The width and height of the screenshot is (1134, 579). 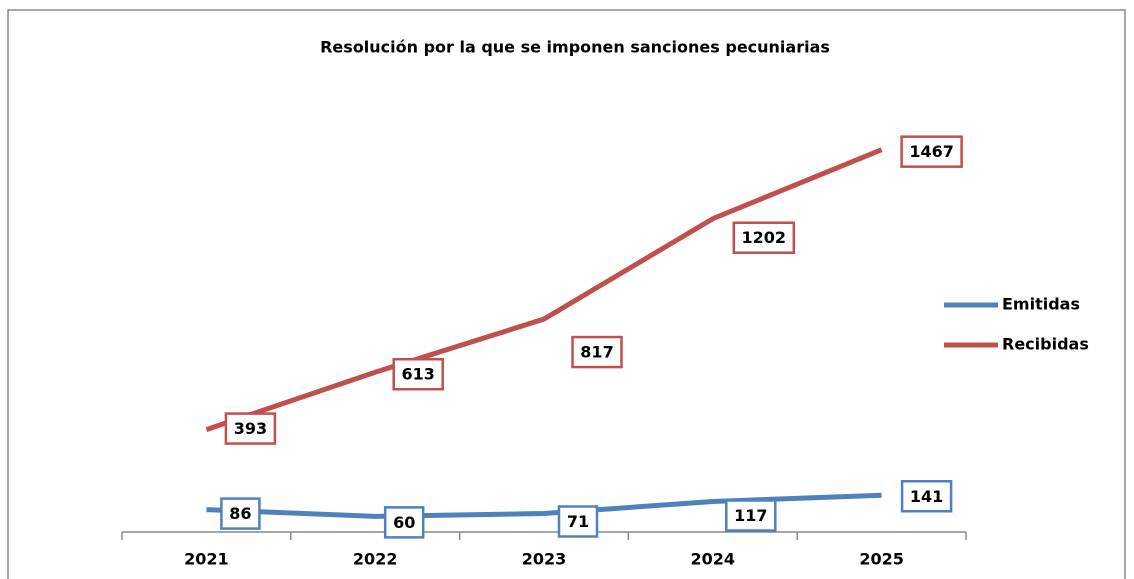 I want to click on value-label: 117, so click(x=750, y=515).